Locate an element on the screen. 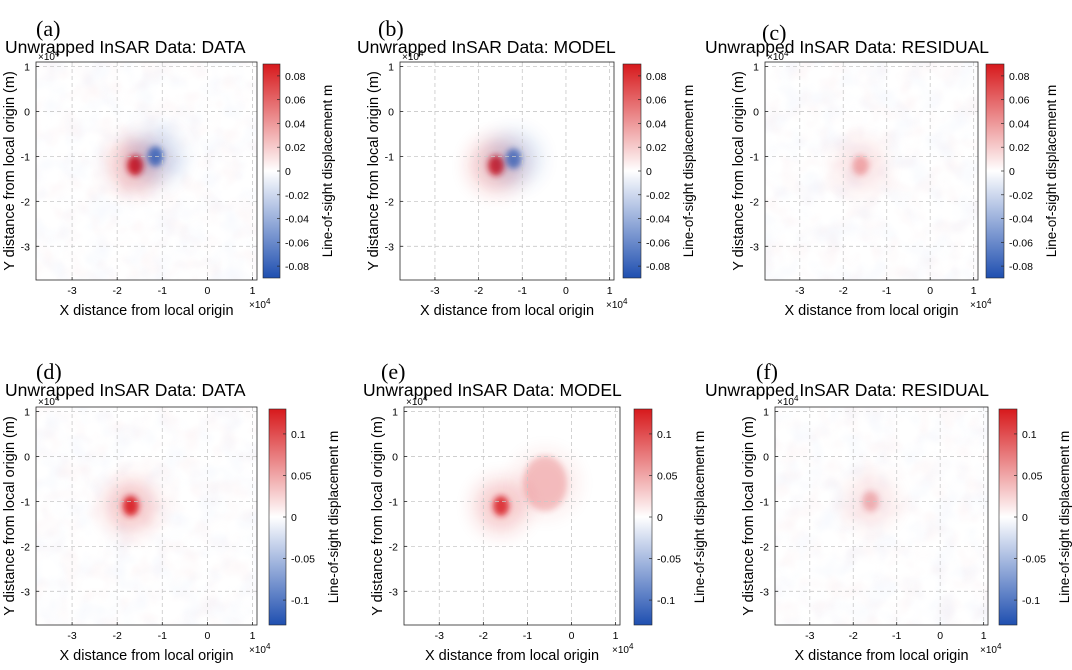  panel-letter: (c) is located at coordinates (774, 32).